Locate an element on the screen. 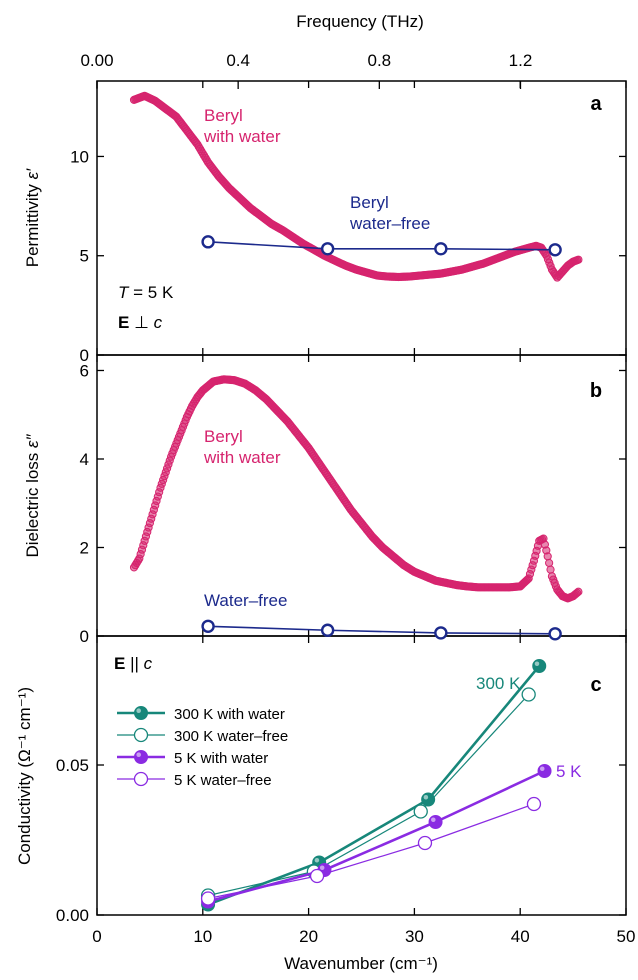 This screenshot has height=980, width=638. c-5k-label: 5 K is located at coordinates (569, 771).